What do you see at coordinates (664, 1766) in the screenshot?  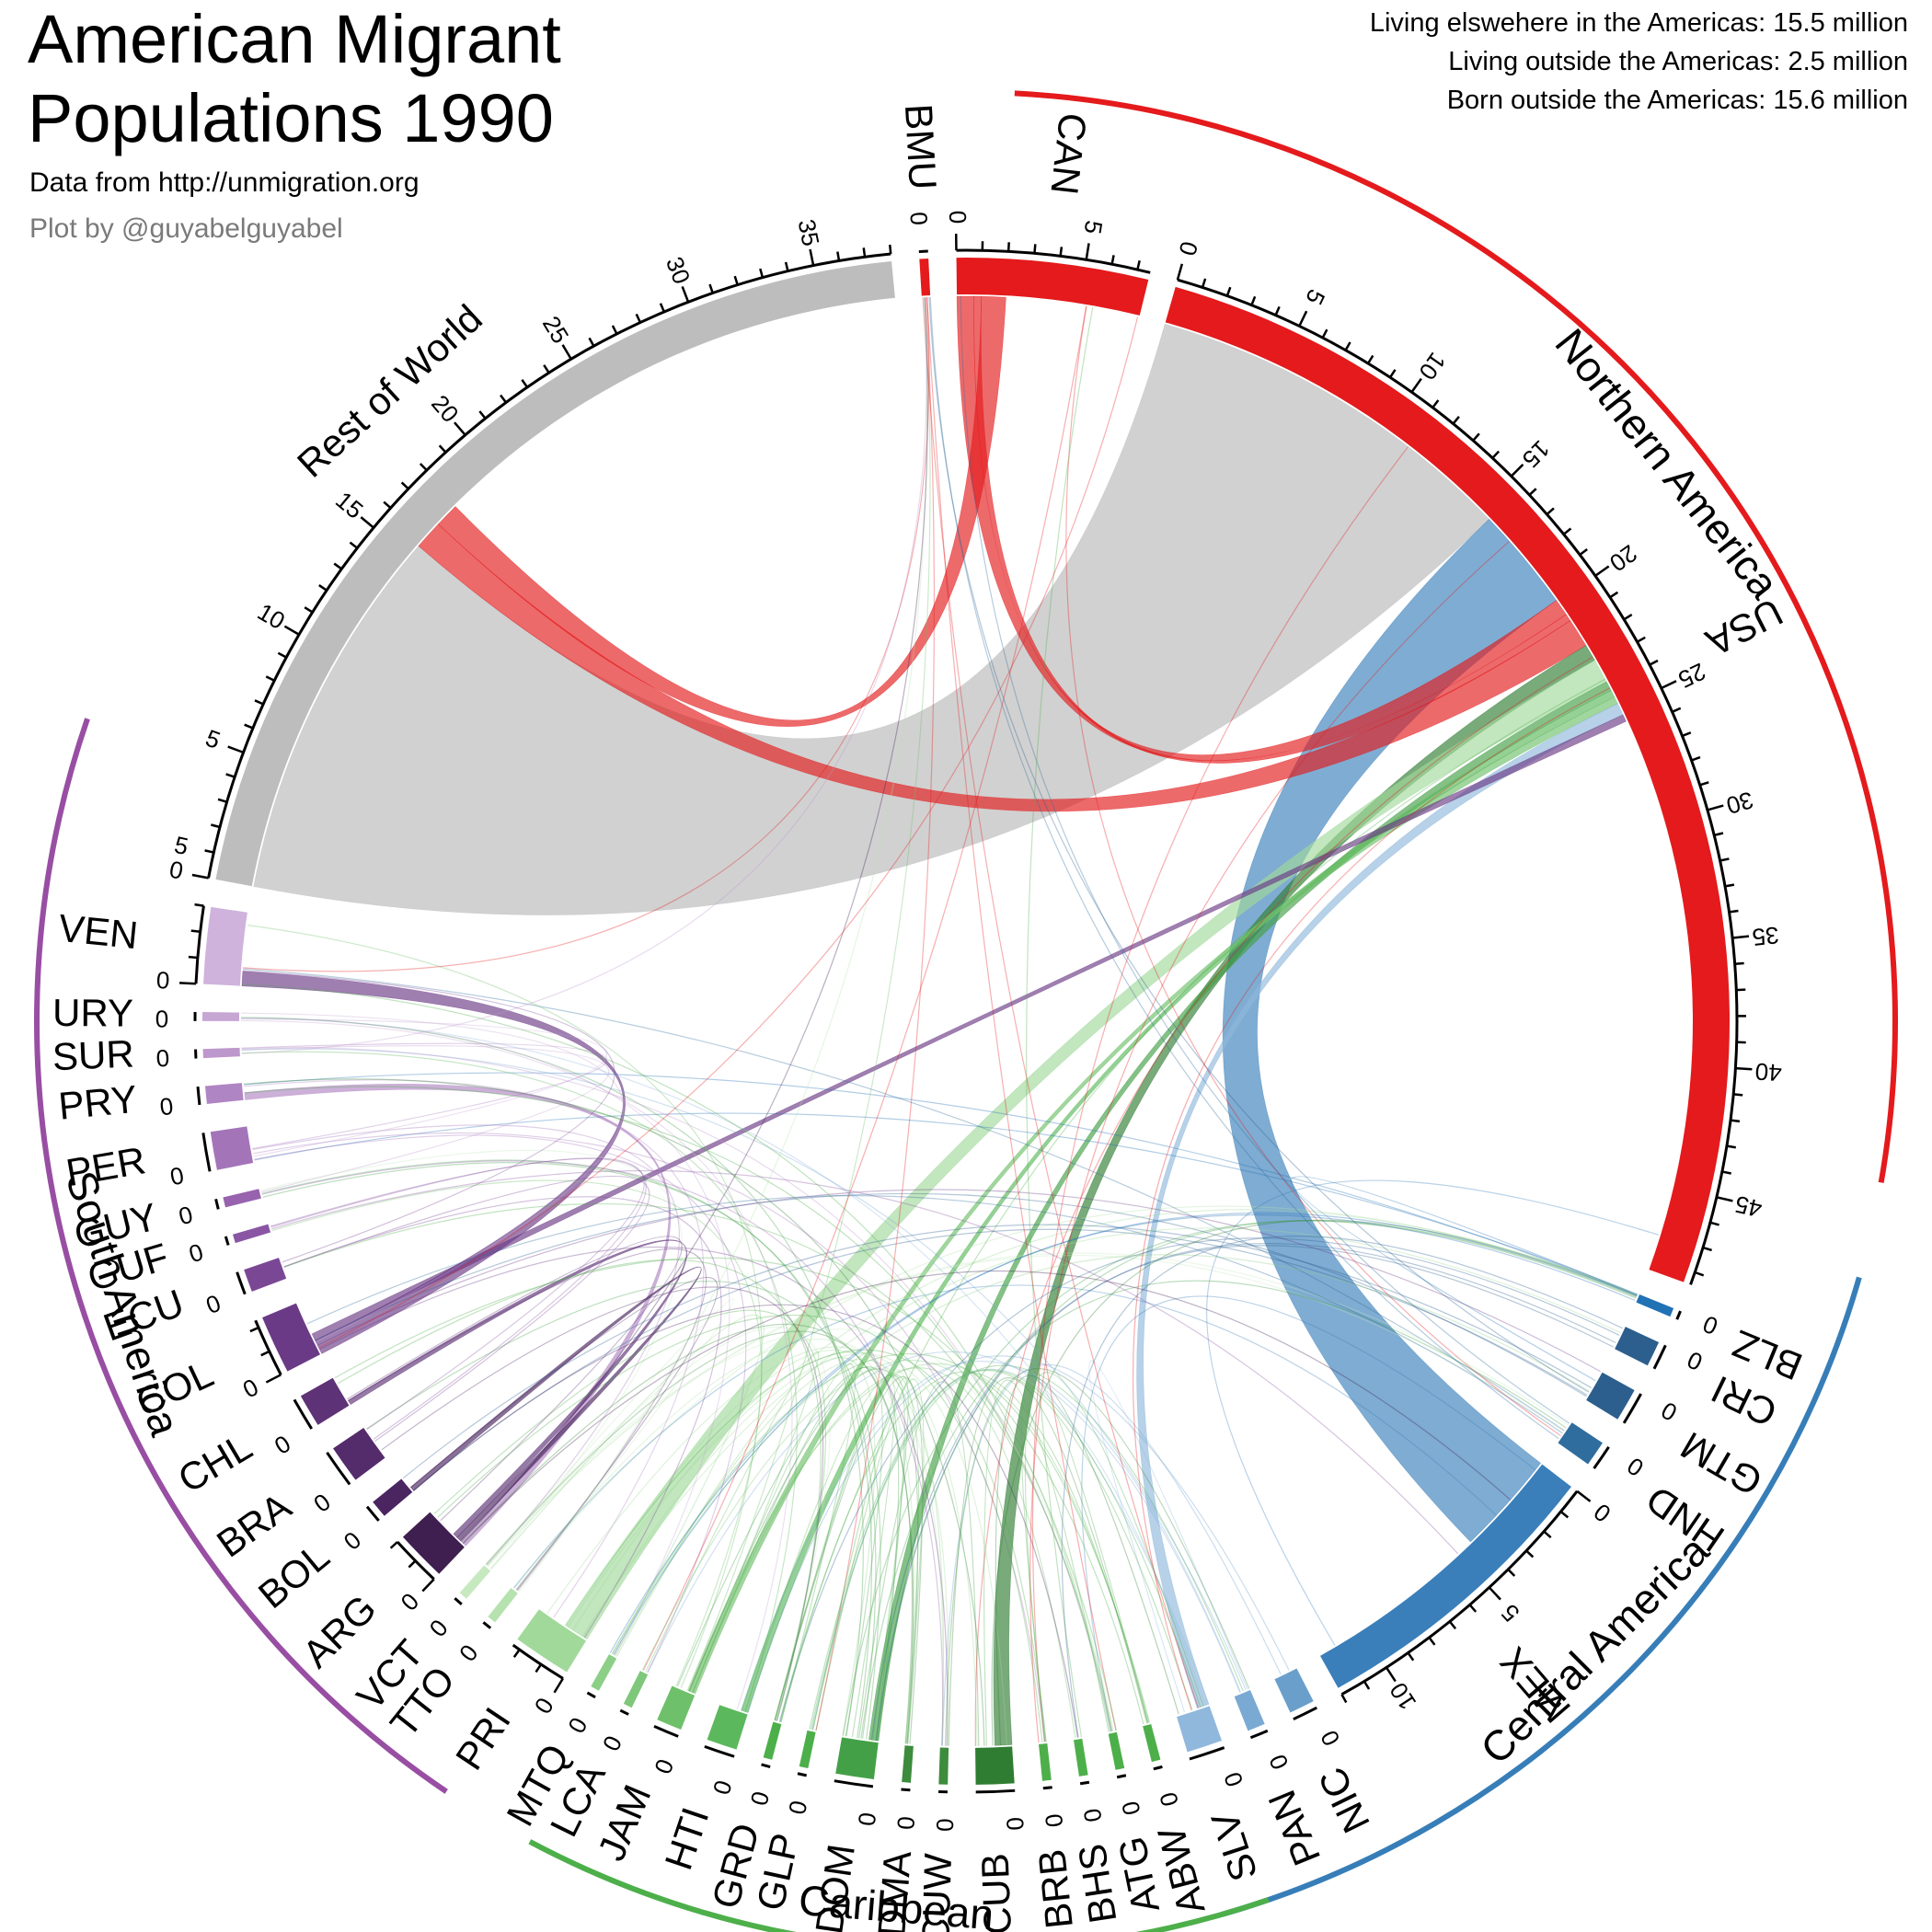 I see `tick-label-jam-0: 0` at bounding box center [664, 1766].